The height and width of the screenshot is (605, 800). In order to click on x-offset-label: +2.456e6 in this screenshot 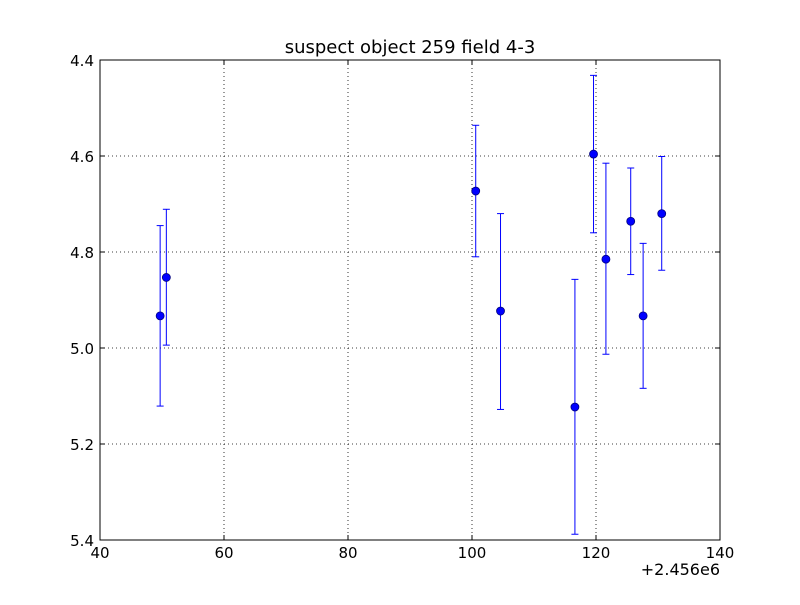, I will do `click(680, 569)`.